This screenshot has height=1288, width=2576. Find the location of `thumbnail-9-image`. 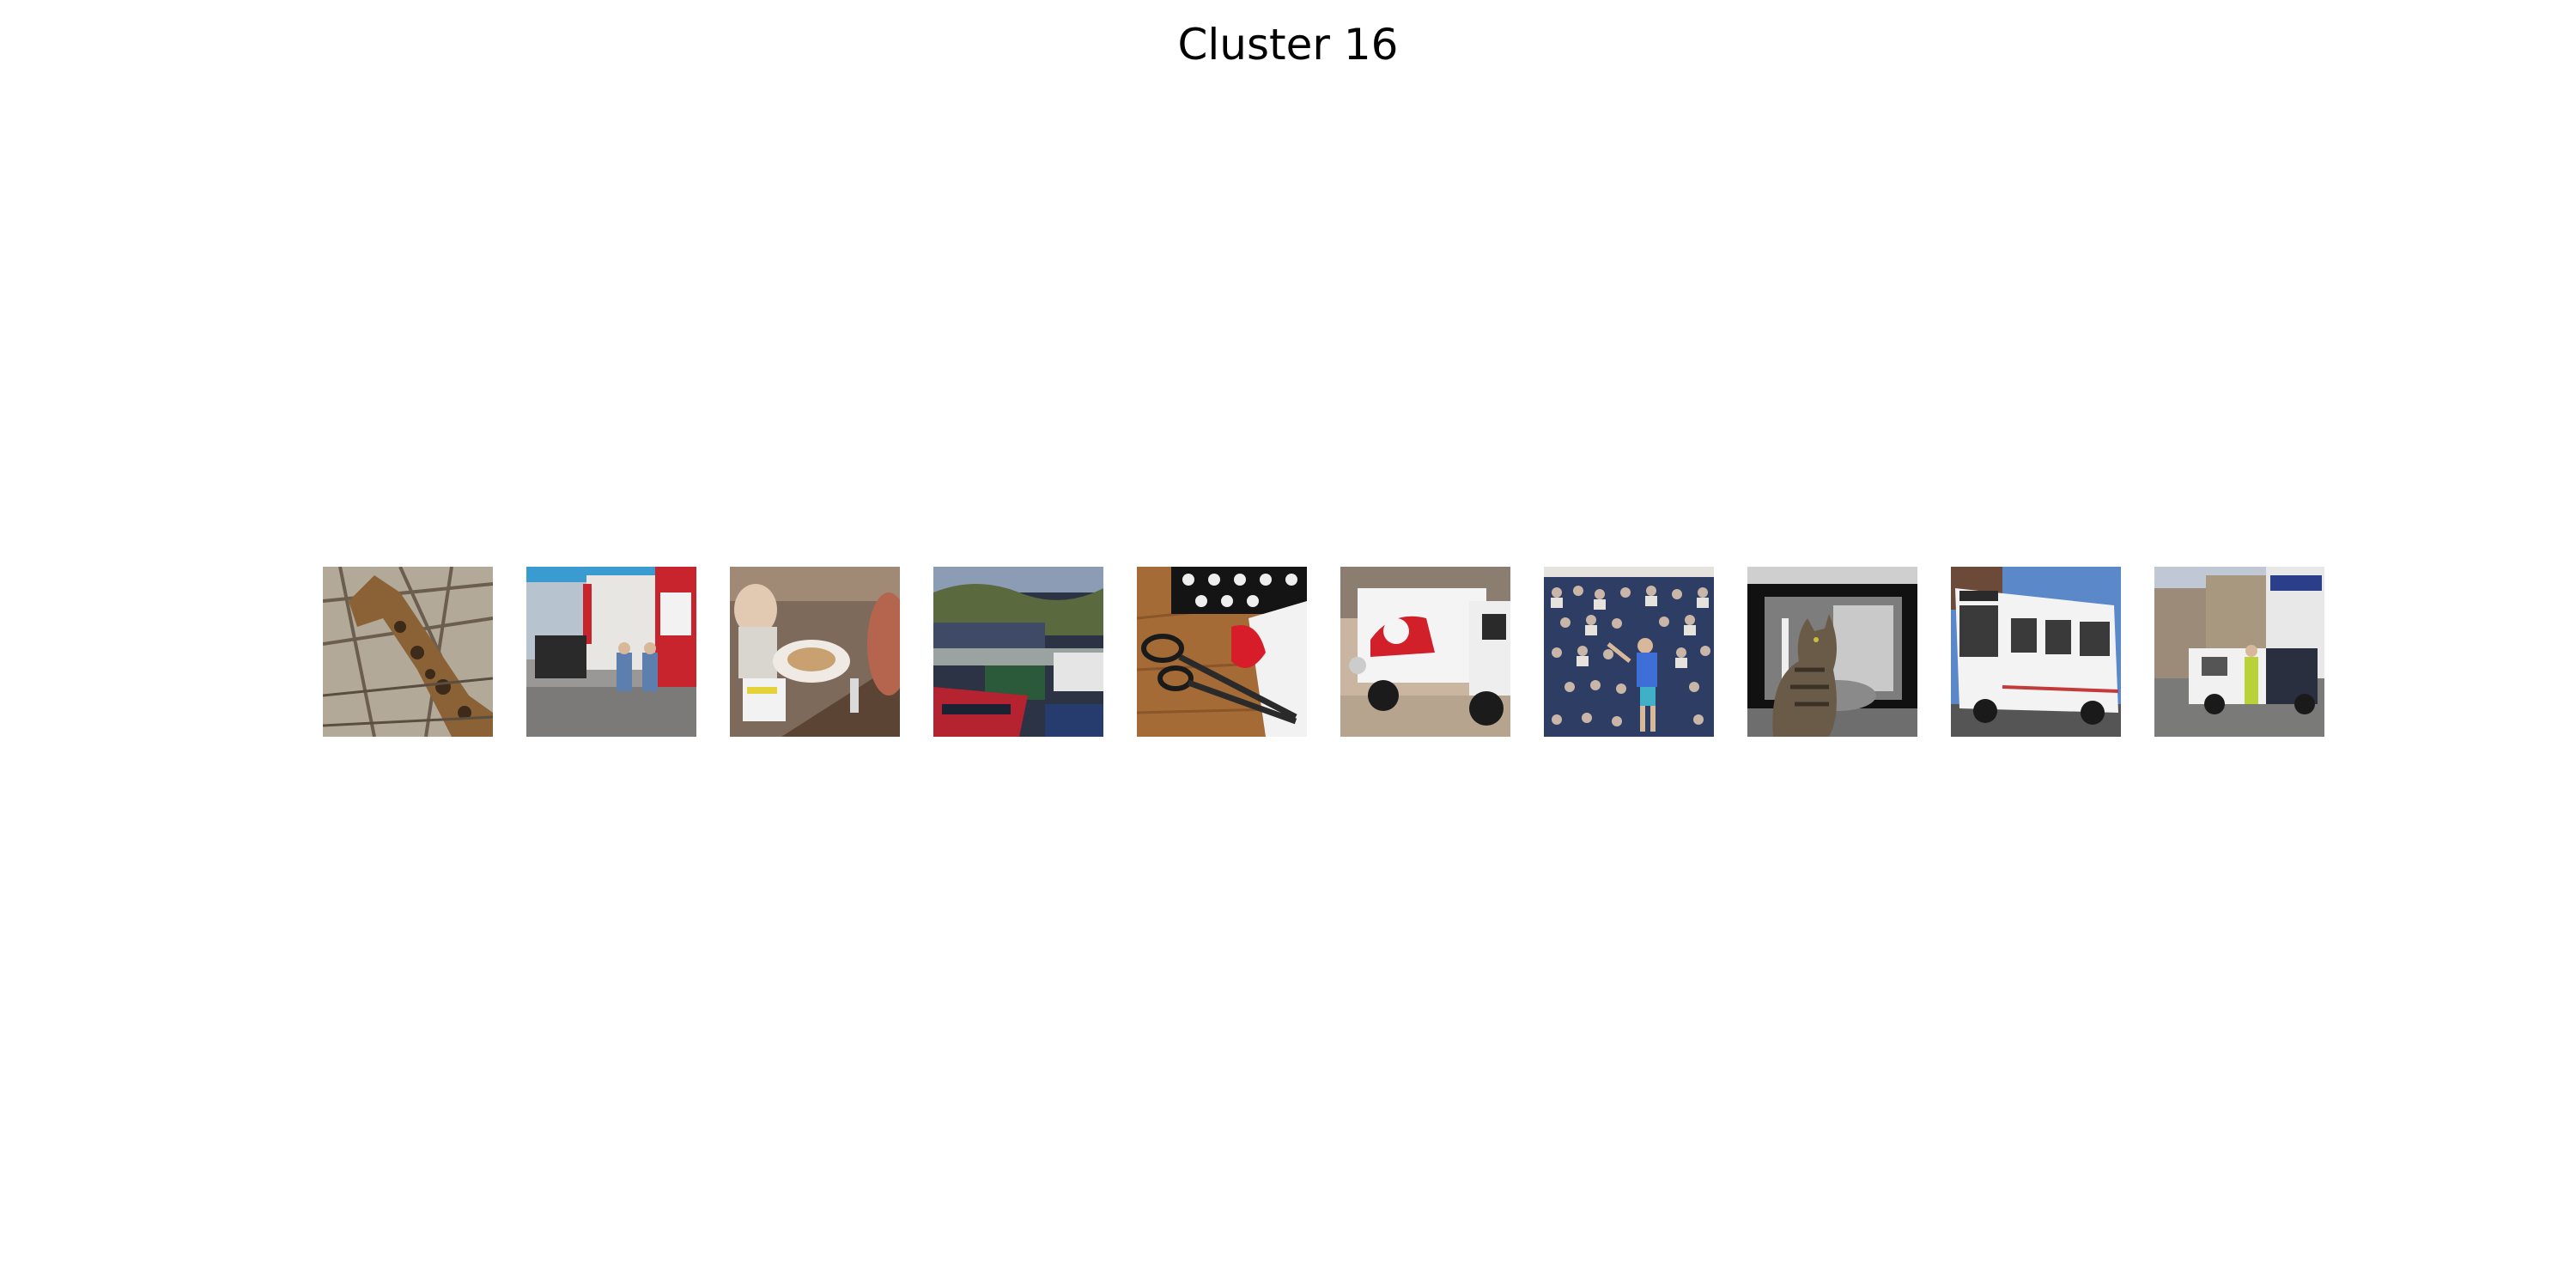

thumbnail-9-image is located at coordinates (2036, 652).